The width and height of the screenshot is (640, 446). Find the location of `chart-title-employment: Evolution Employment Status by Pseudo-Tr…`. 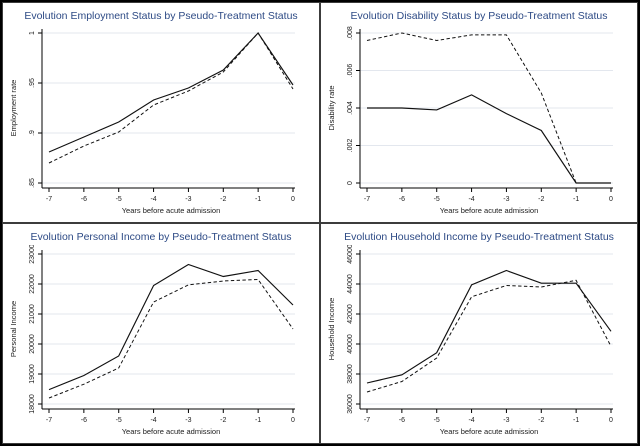

chart-title-employment: Evolution Employment Status by Pseudo-Tr… is located at coordinates (161, 16).